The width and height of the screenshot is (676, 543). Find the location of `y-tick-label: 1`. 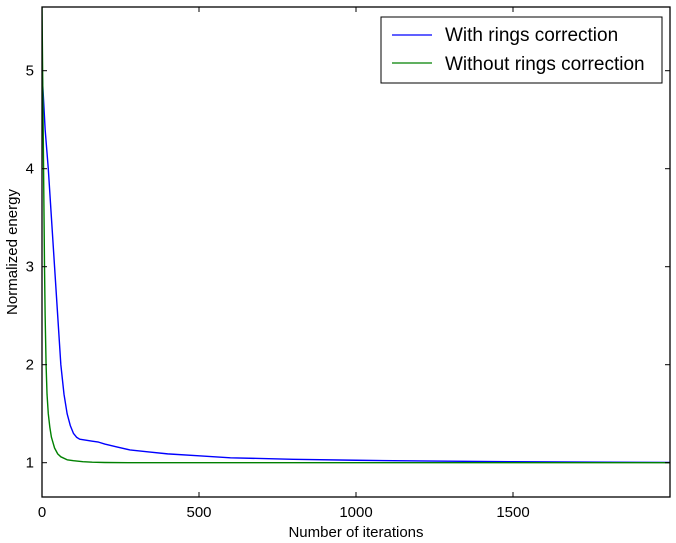

y-tick-label: 1 is located at coordinates (30, 463).